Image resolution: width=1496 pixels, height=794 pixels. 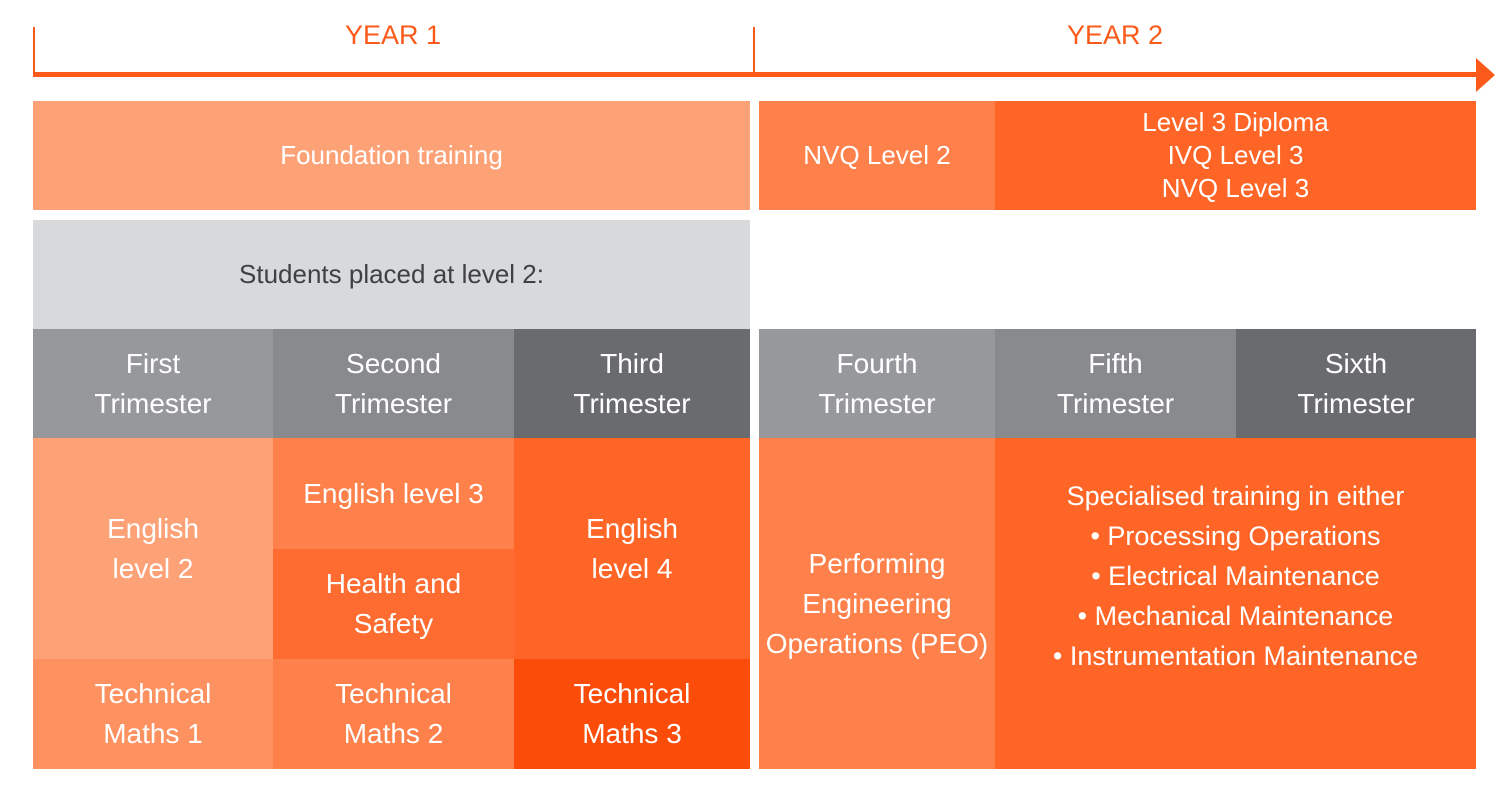 I want to click on arrow-right-icon, so click(x=1485, y=75).